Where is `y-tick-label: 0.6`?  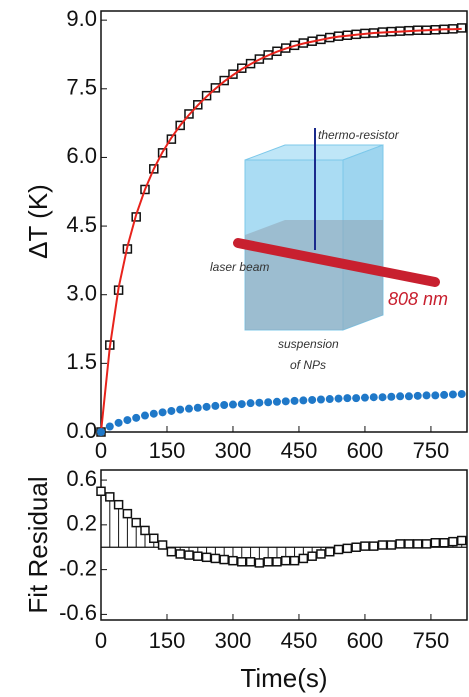
y-tick-label: 0.6 is located at coordinates (81, 478).